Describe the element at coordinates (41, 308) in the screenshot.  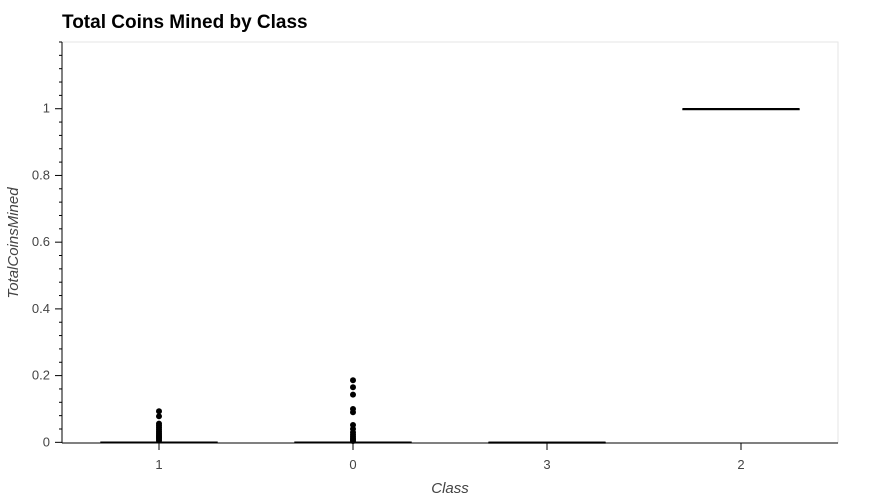
I see `y-tick-label: 0.4` at that location.